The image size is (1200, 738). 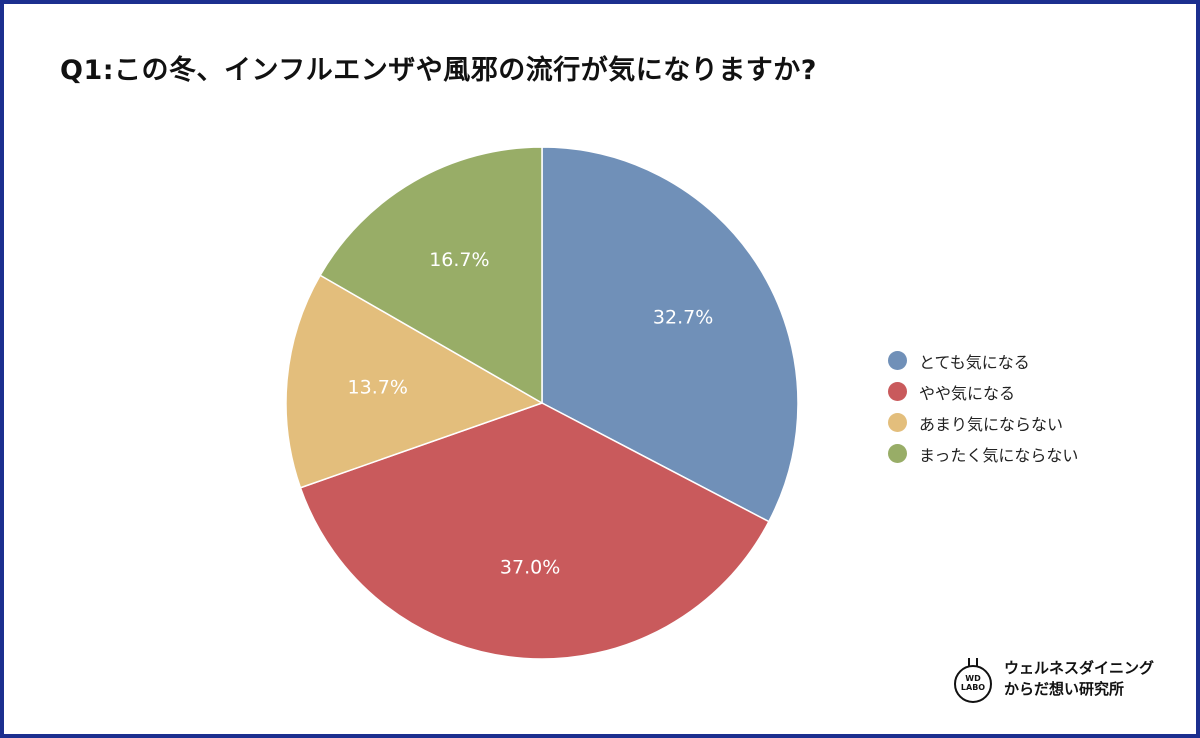 I want to click on logo-badge-line1: WD, so click(x=973, y=678).